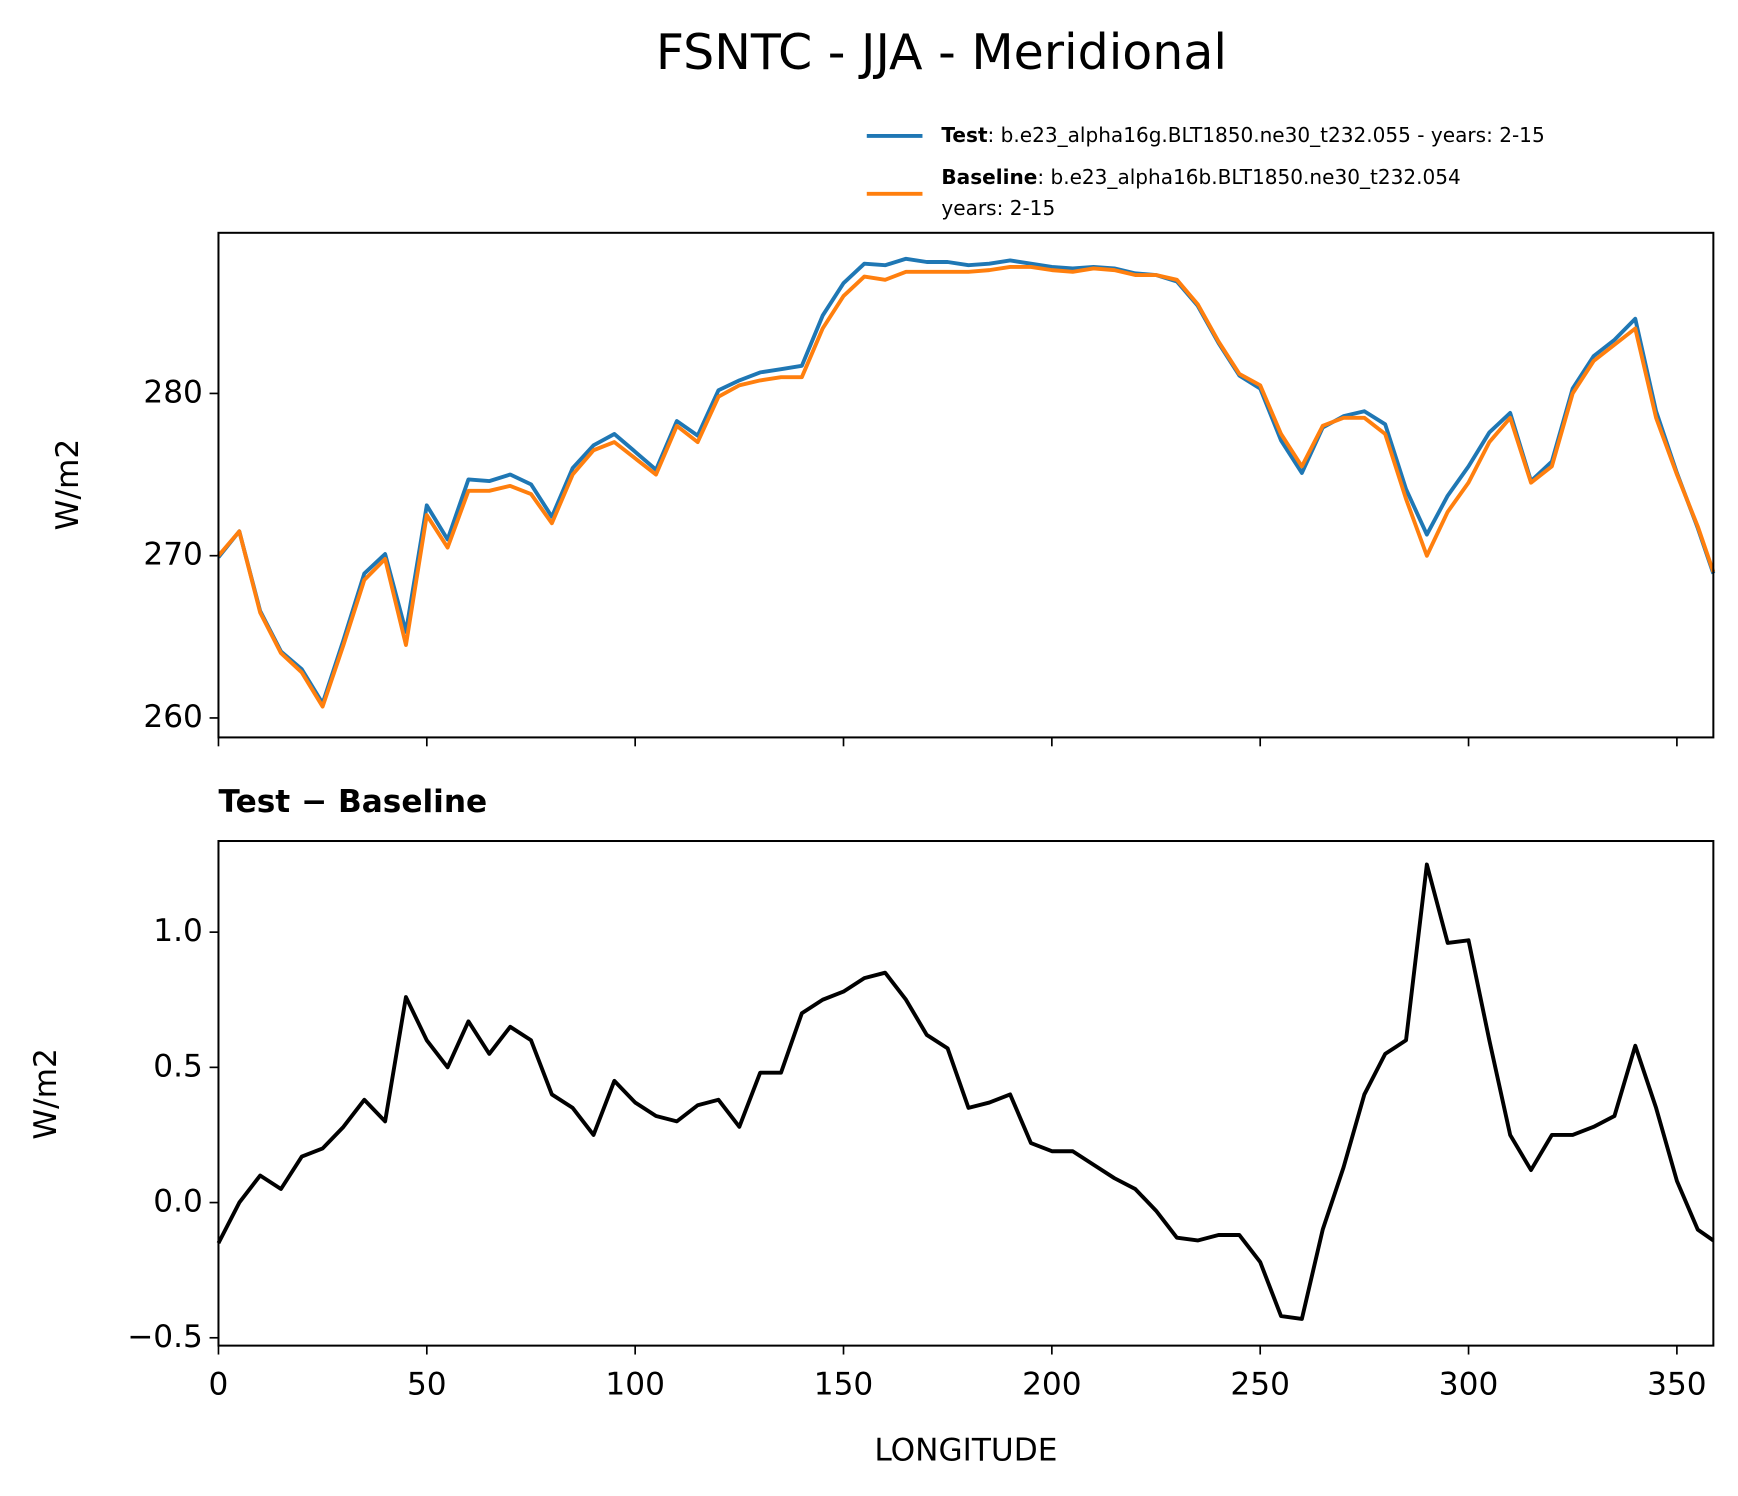 Image resolution: width=1738 pixels, height=1496 pixels. Describe the element at coordinates (173, 717) in the screenshot. I see `y-tick-label: 260` at that location.